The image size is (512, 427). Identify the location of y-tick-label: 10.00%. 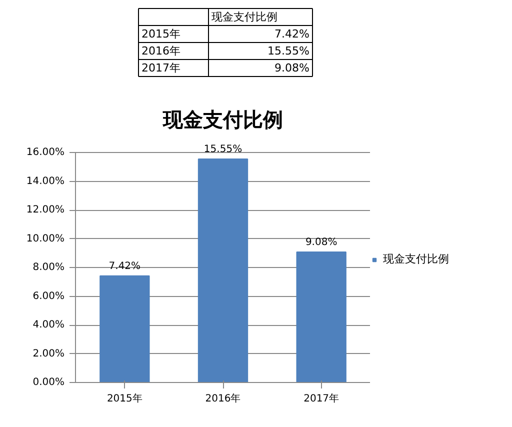
(45, 238).